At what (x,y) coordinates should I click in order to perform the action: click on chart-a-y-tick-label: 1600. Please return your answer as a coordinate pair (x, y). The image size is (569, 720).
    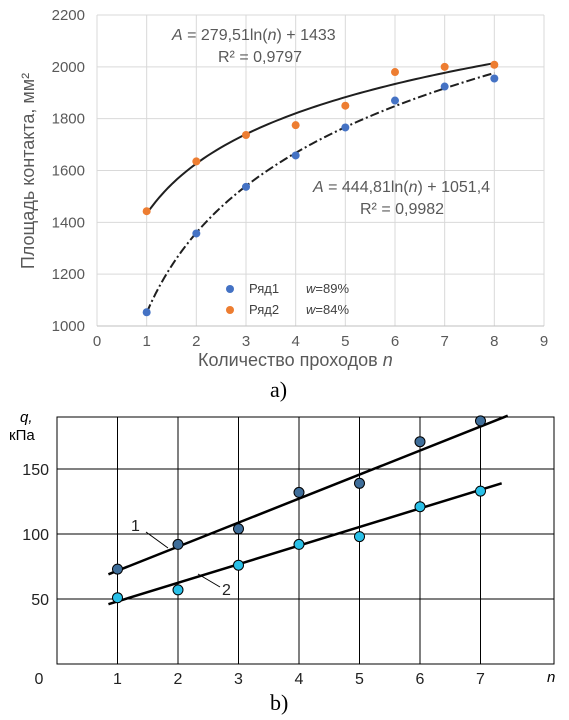
    Looking at the image, I should click on (68, 171).